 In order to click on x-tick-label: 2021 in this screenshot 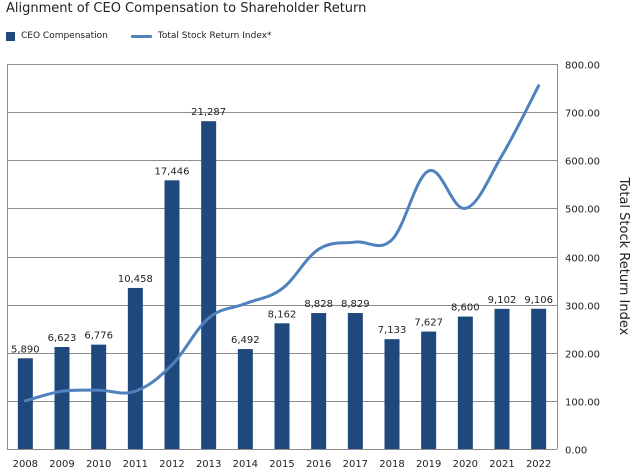, I will do `click(501, 464)`.